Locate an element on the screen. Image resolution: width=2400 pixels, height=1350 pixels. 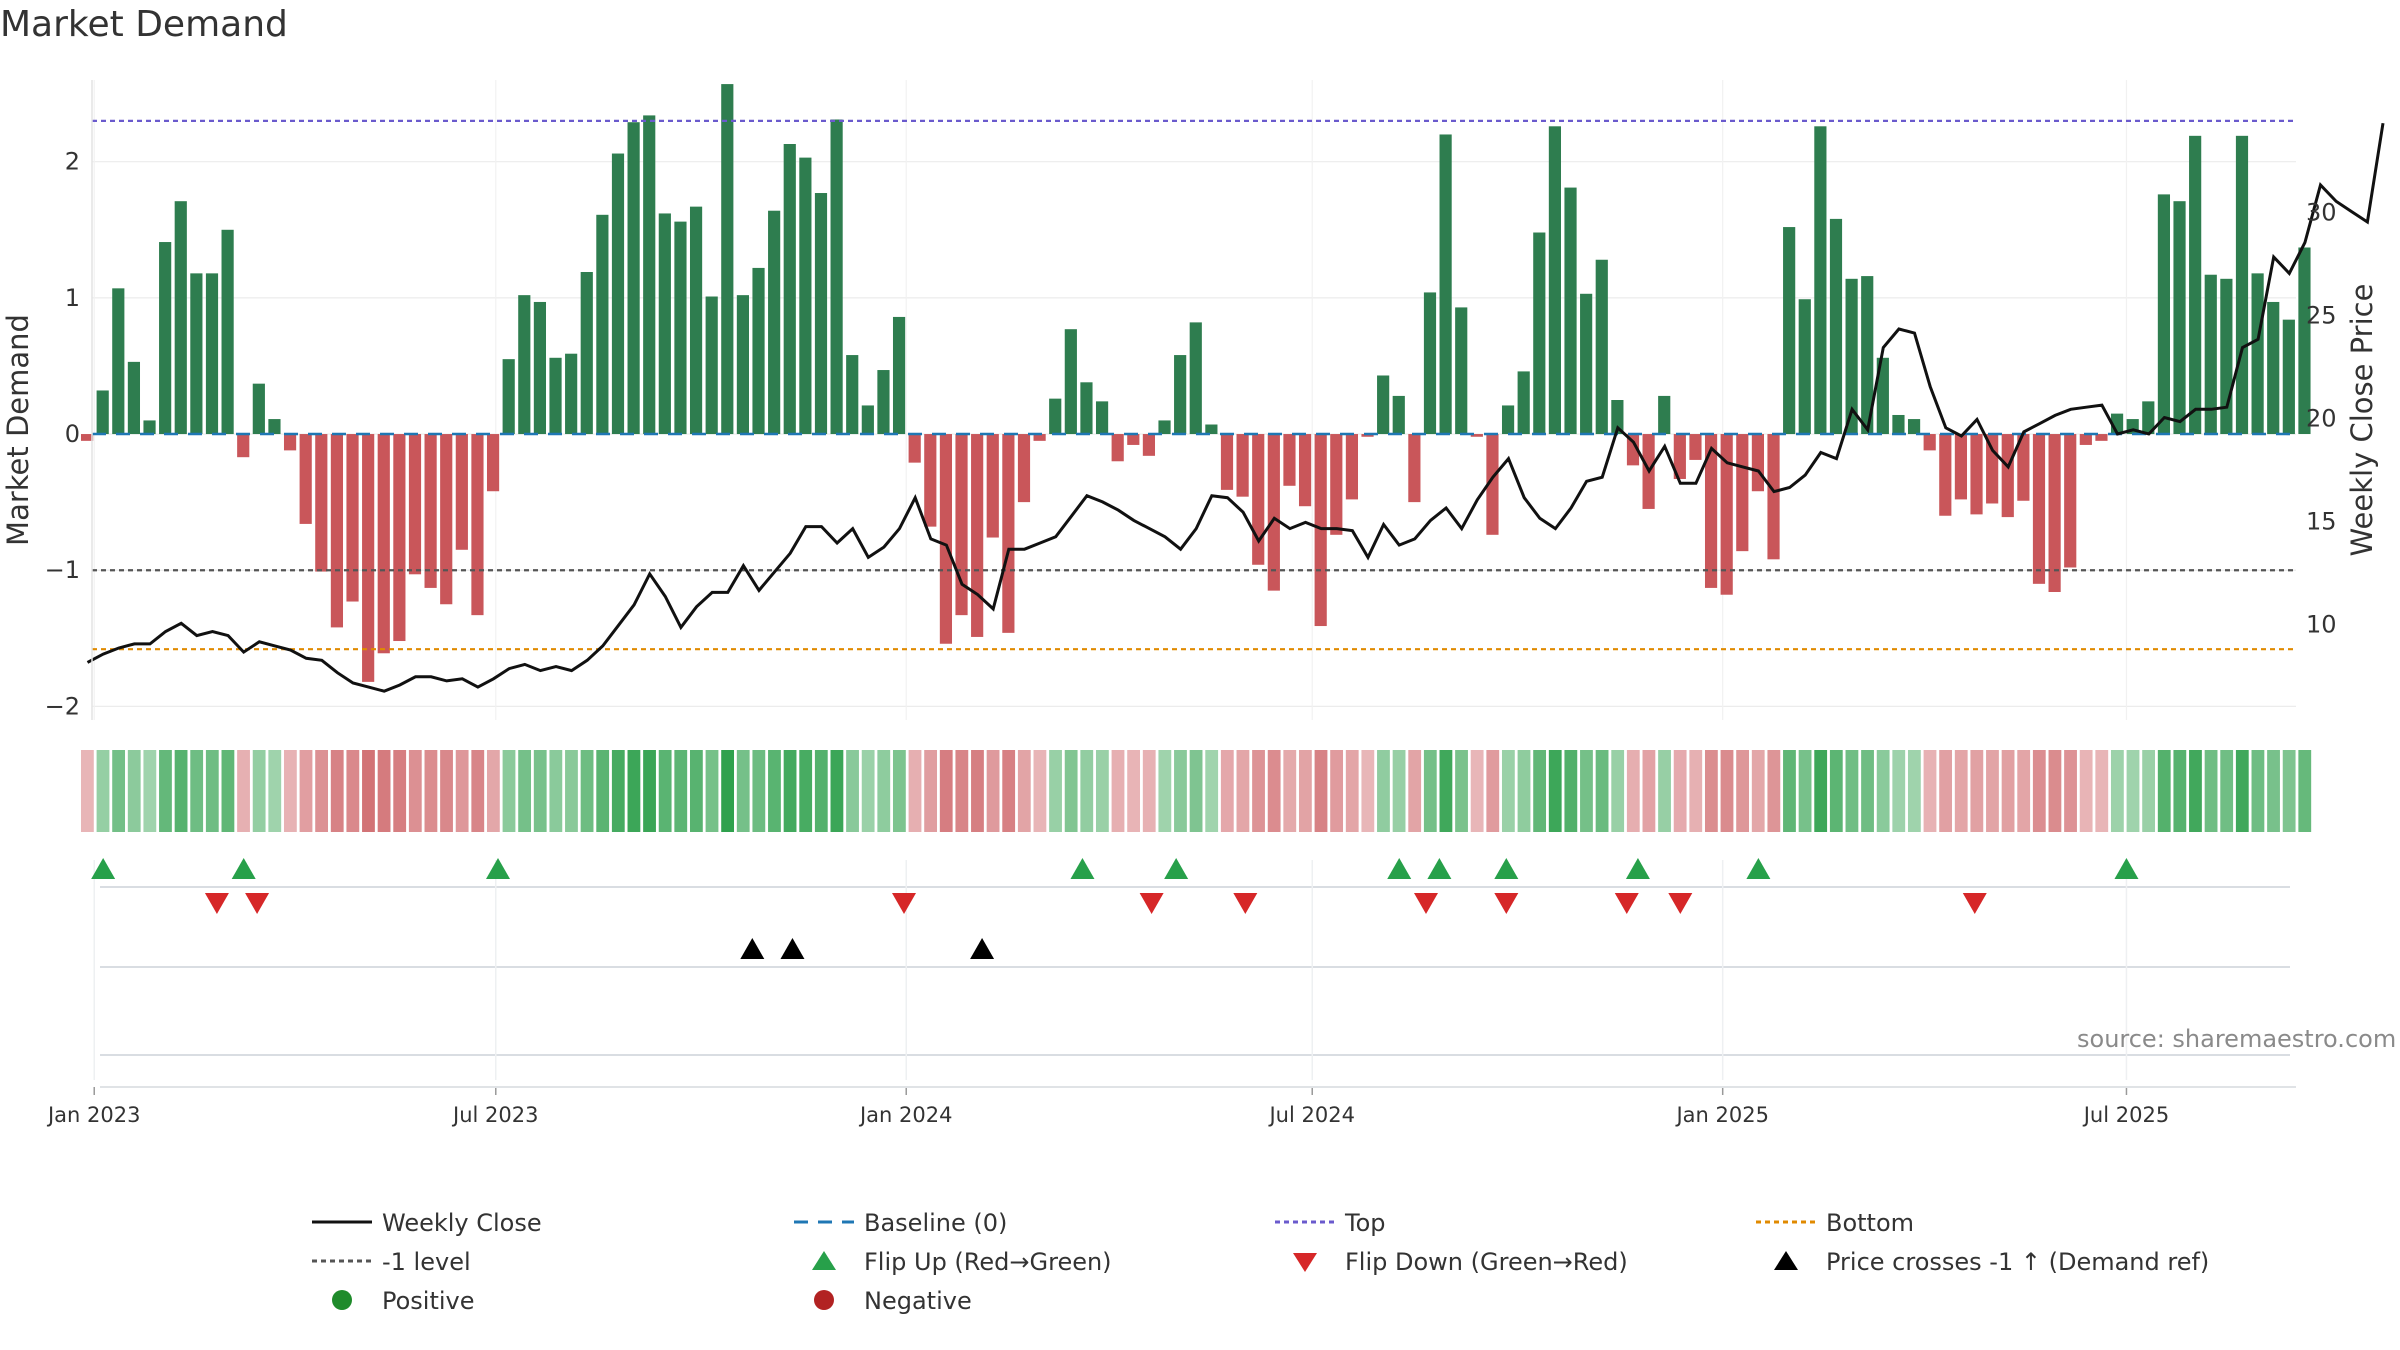
y2-axis-label: Weekly Close Price is located at coordinates (2362, 420).